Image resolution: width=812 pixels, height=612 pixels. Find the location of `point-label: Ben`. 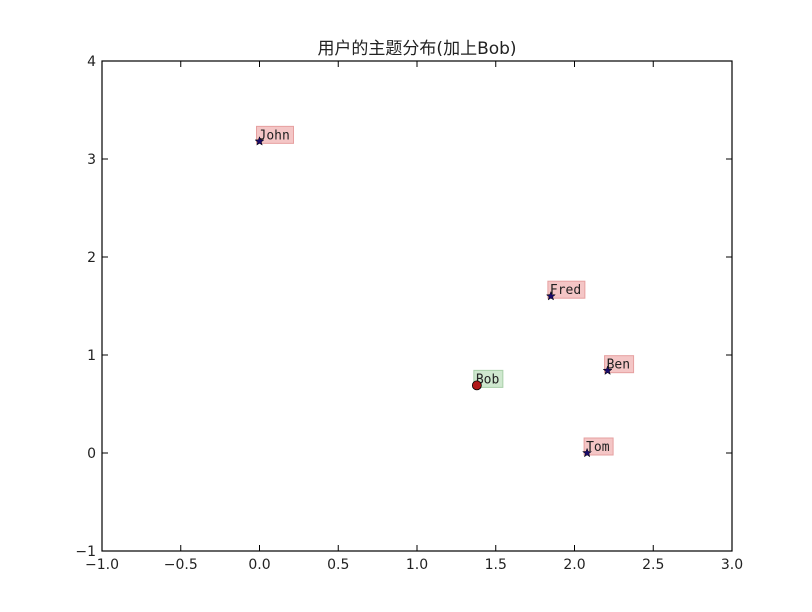

point-label: Ben is located at coordinates (618, 365).